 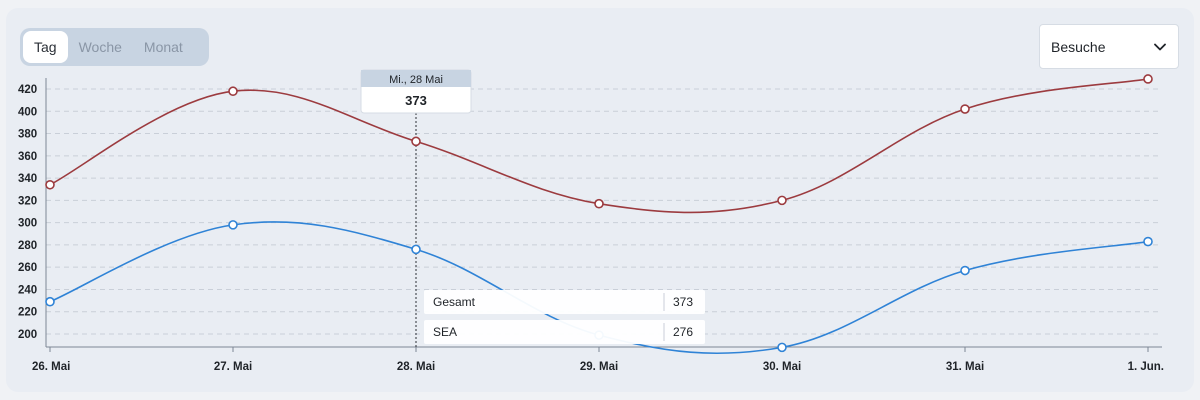 What do you see at coordinates (27, 224) in the screenshot?
I see `y-tick-label: 300` at bounding box center [27, 224].